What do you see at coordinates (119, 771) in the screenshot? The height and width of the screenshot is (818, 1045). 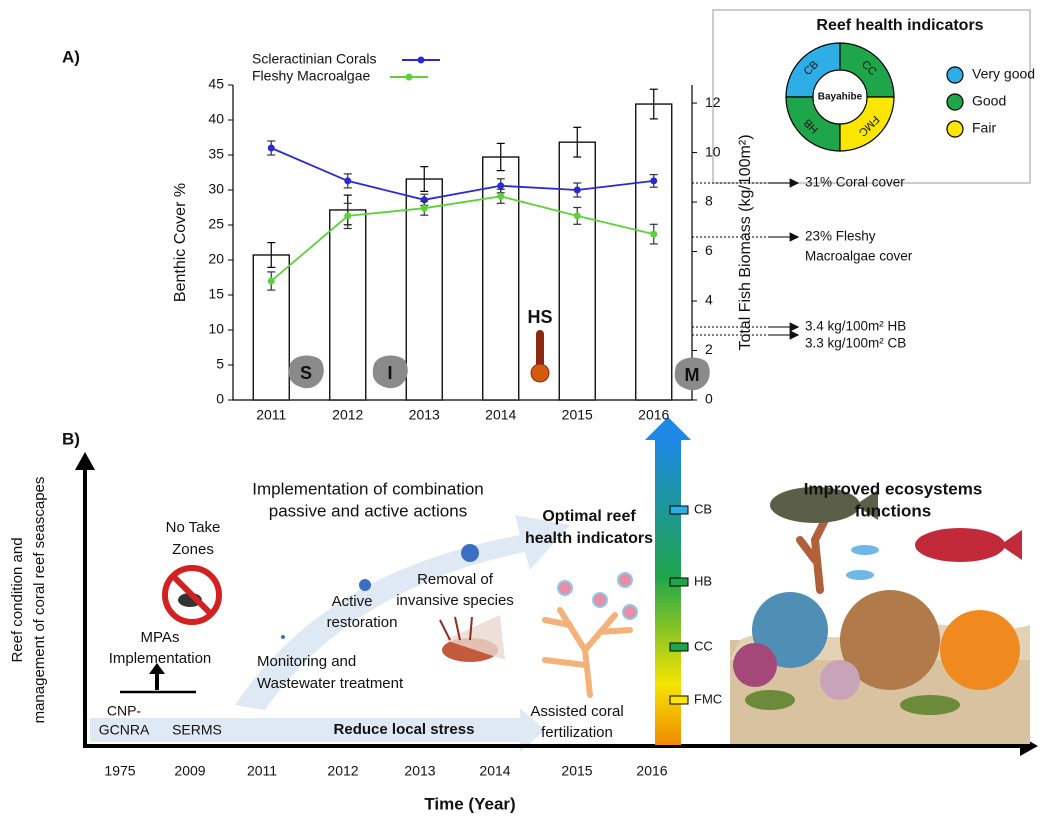 I see `x-tick-label: 1975` at bounding box center [119, 771].